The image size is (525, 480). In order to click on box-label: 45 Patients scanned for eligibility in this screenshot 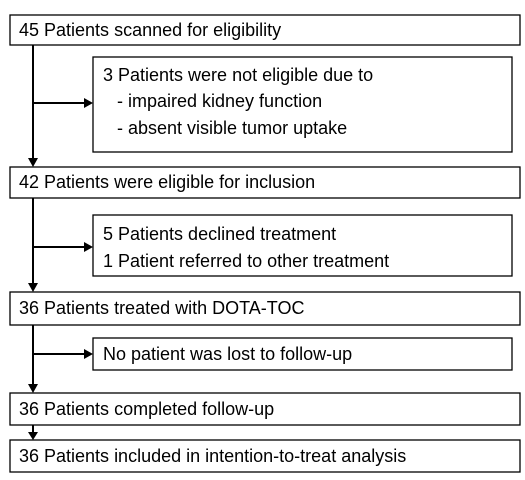, I will do `click(150, 30)`.